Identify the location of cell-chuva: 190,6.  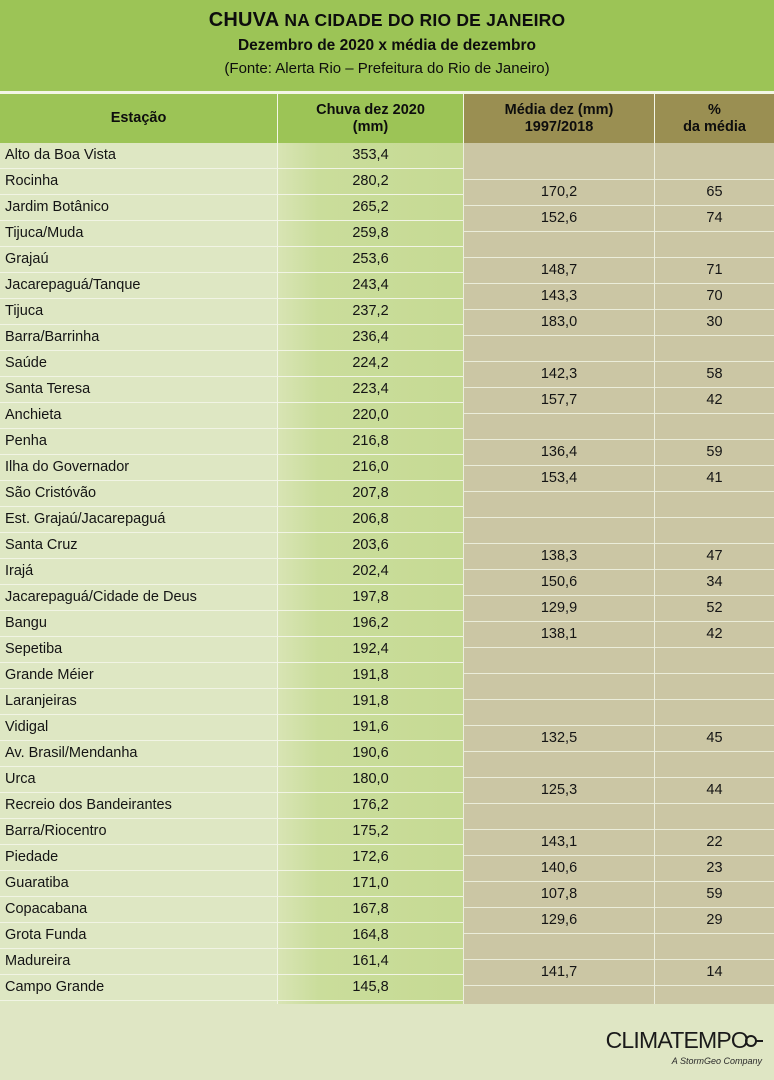
(370, 753).